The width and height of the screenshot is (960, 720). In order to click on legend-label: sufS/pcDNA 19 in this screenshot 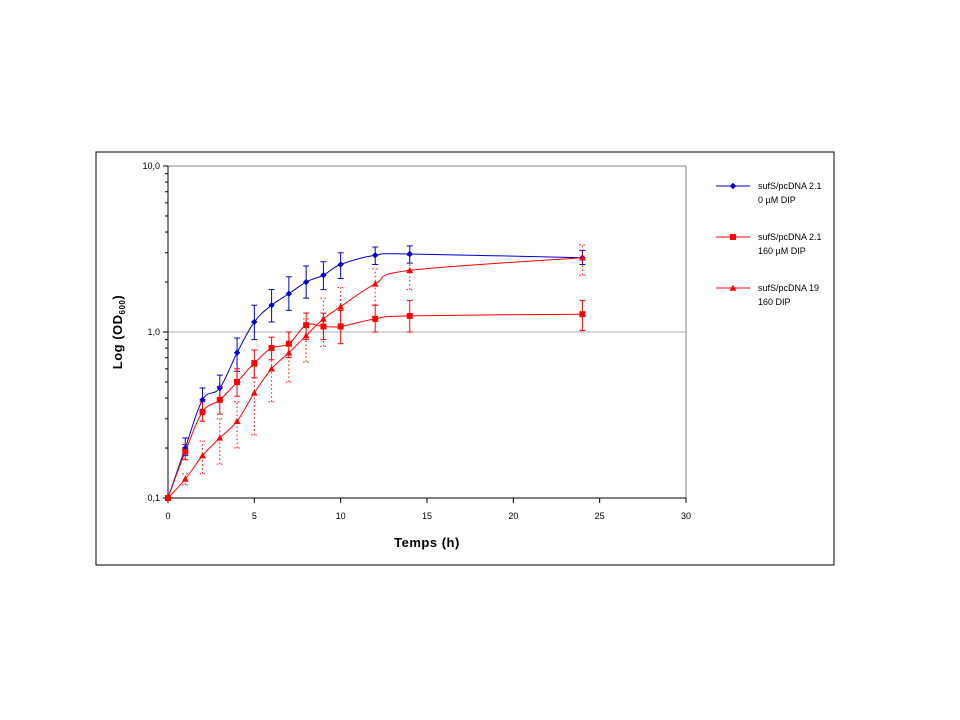, I will do `click(788, 288)`.